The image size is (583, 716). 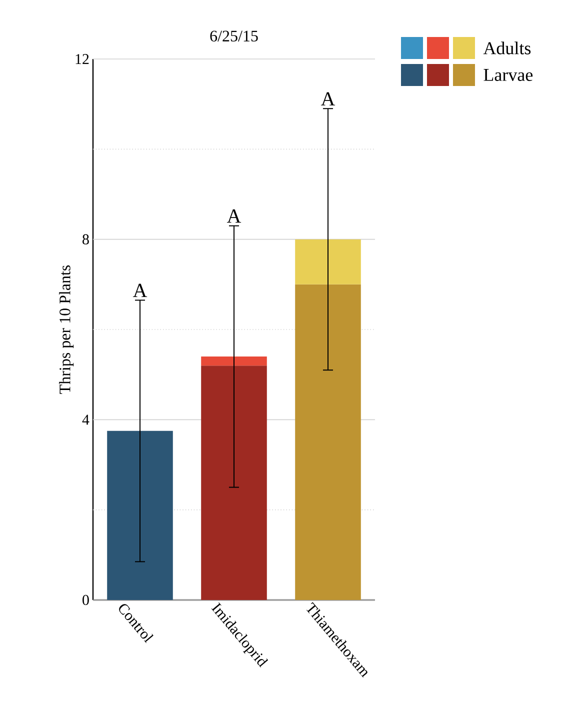 I want to click on y-tick-label: 8, so click(x=85, y=239).